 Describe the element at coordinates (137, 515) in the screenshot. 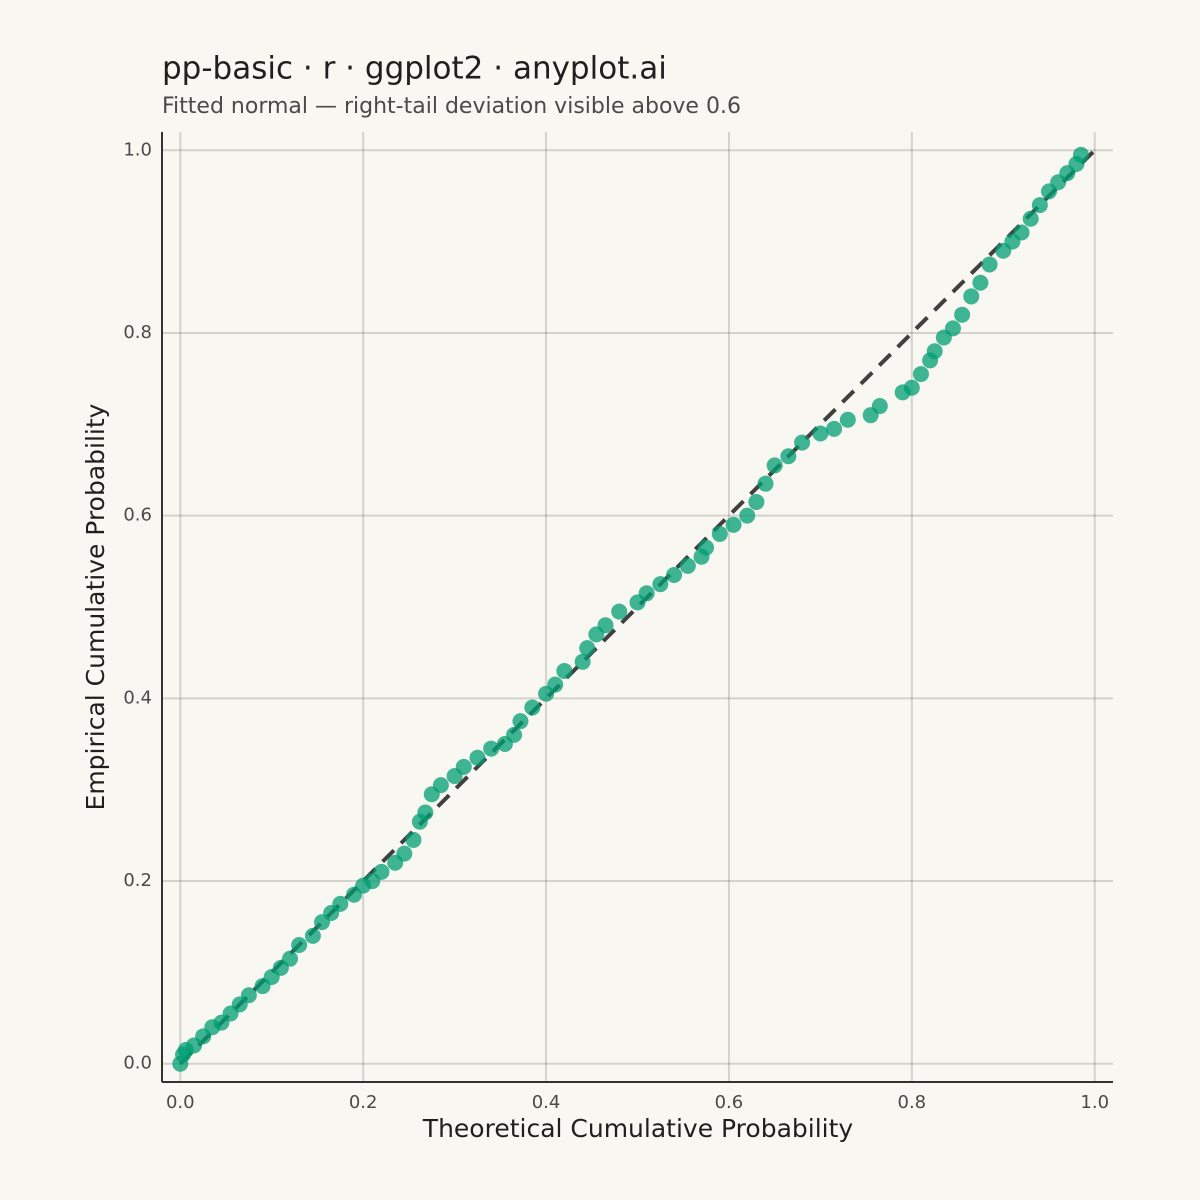

I see `y-tick-label: 0.6` at that location.